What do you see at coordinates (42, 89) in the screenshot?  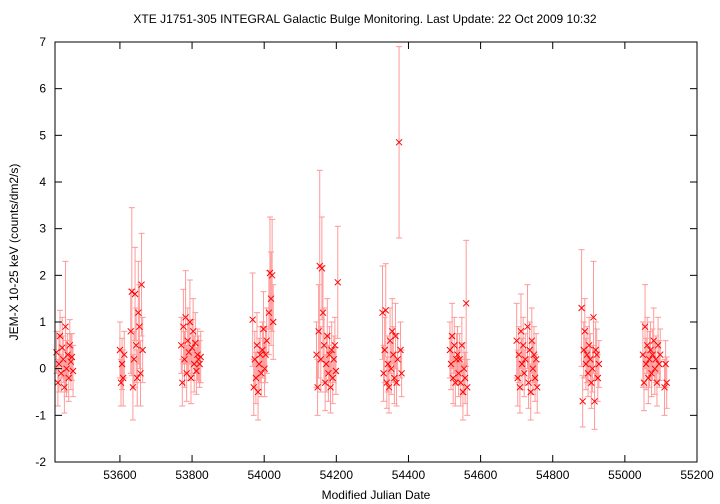 I see `y-tick-label: 6` at bounding box center [42, 89].